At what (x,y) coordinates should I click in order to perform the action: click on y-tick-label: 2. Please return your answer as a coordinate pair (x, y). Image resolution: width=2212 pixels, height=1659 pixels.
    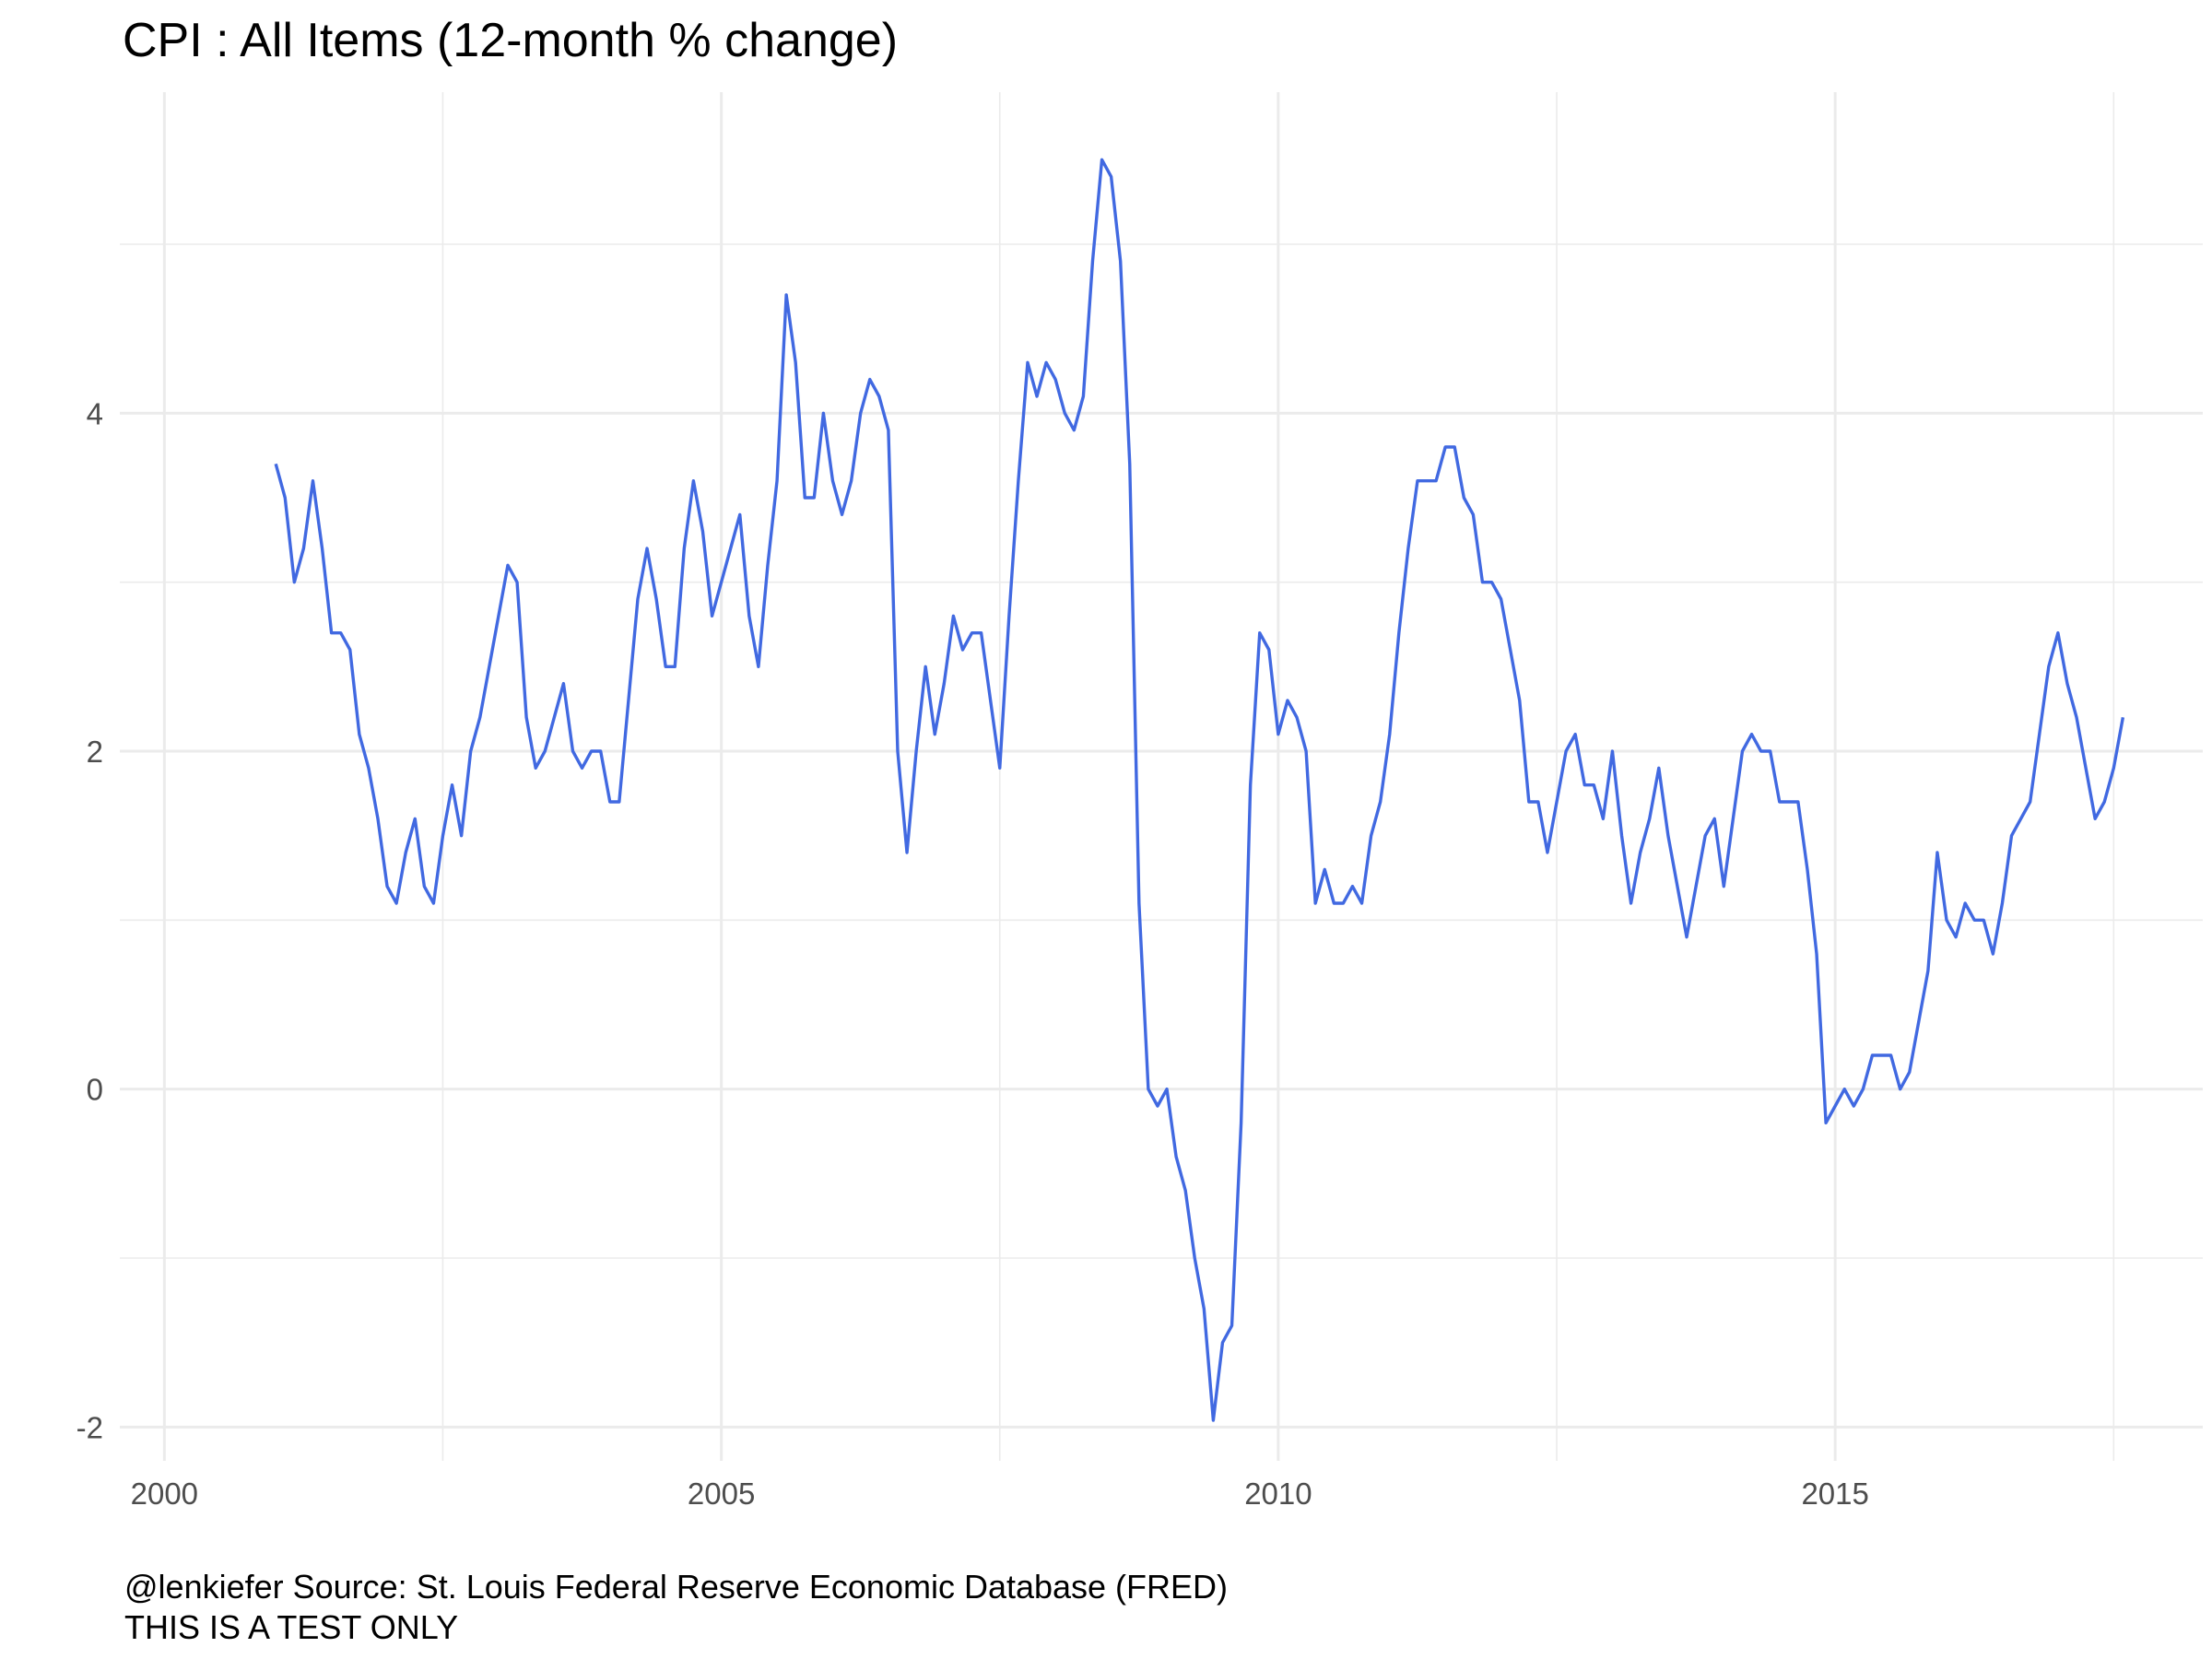
    Looking at the image, I should click on (95, 752).